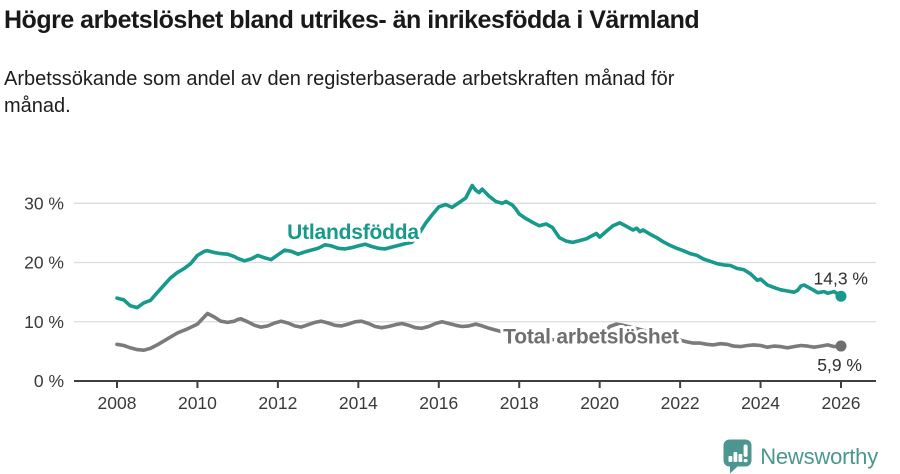 This screenshot has width=900, height=474. Describe the element at coordinates (839, 365) in the screenshot. I see `series-end-value-total-arbetsloshet: 5,9 %` at that location.